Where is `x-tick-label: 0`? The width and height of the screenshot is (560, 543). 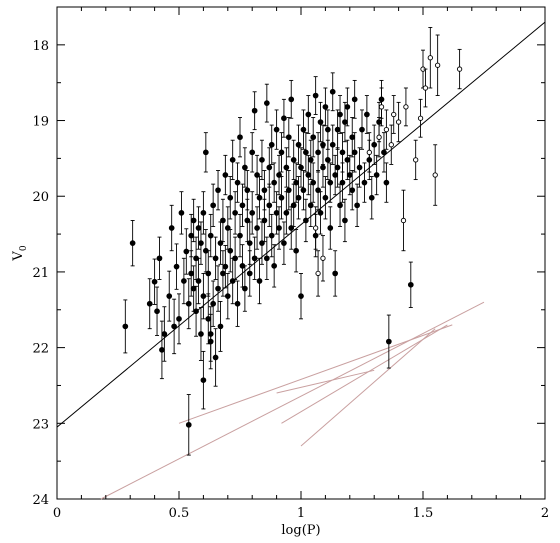
x-tick-label: 0 is located at coordinates (57, 513).